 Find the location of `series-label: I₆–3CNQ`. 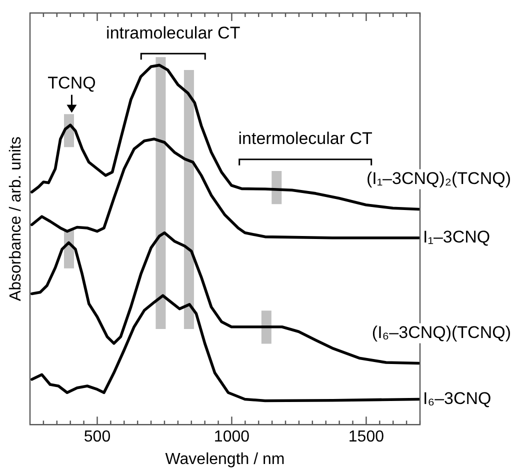

series-label: I₆–3CNQ is located at coordinates (457, 398).